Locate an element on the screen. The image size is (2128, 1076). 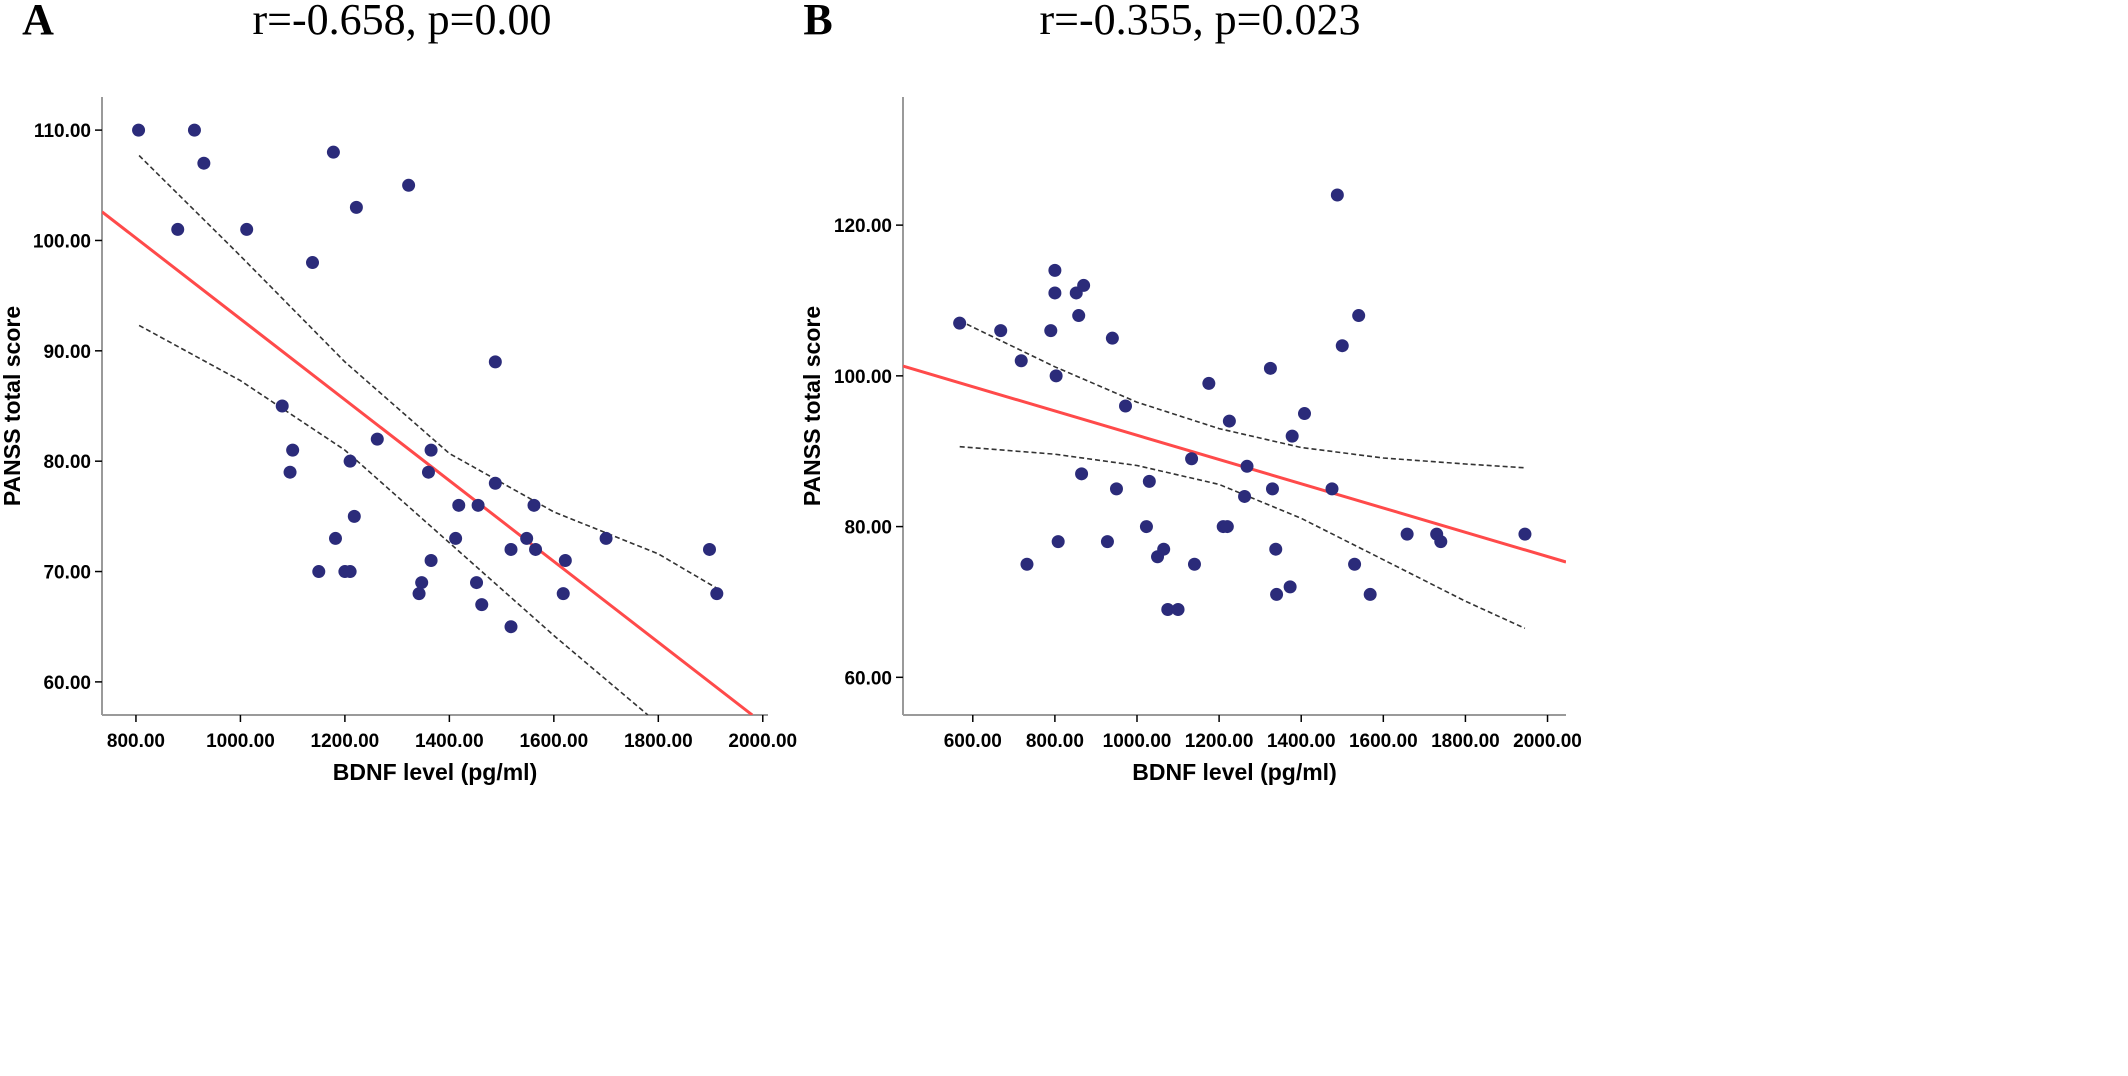
panel-b-title: r=-0.355, p=0.023 is located at coordinates (1200, 22).